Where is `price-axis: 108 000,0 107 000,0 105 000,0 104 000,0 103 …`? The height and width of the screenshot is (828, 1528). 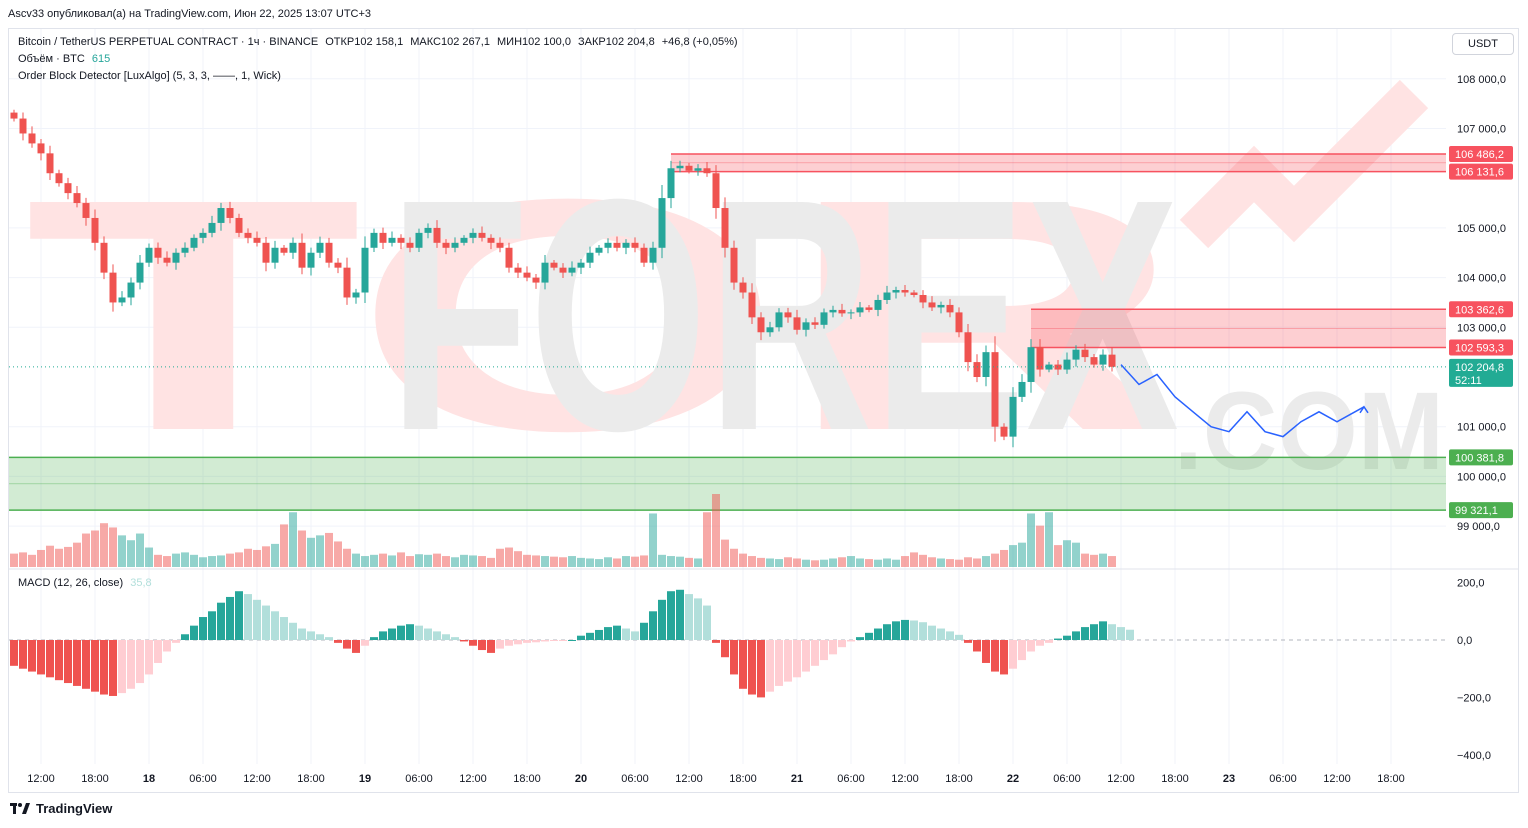
price-axis: 108 000,0 107 000,0 105 000,0 104 000,0 103 … is located at coordinates (1481, 418).